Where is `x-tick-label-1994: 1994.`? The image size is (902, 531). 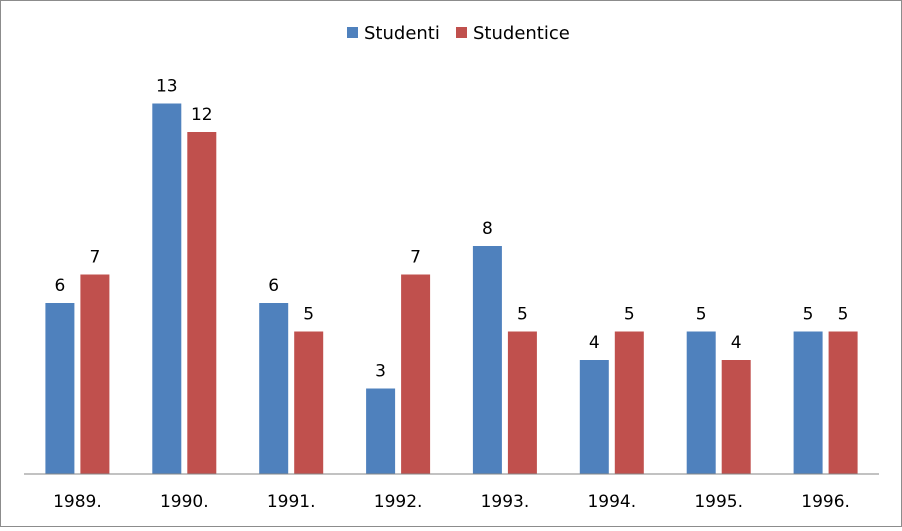
x-tick-label-1994: 1994. is located at coordinates (611, 502).